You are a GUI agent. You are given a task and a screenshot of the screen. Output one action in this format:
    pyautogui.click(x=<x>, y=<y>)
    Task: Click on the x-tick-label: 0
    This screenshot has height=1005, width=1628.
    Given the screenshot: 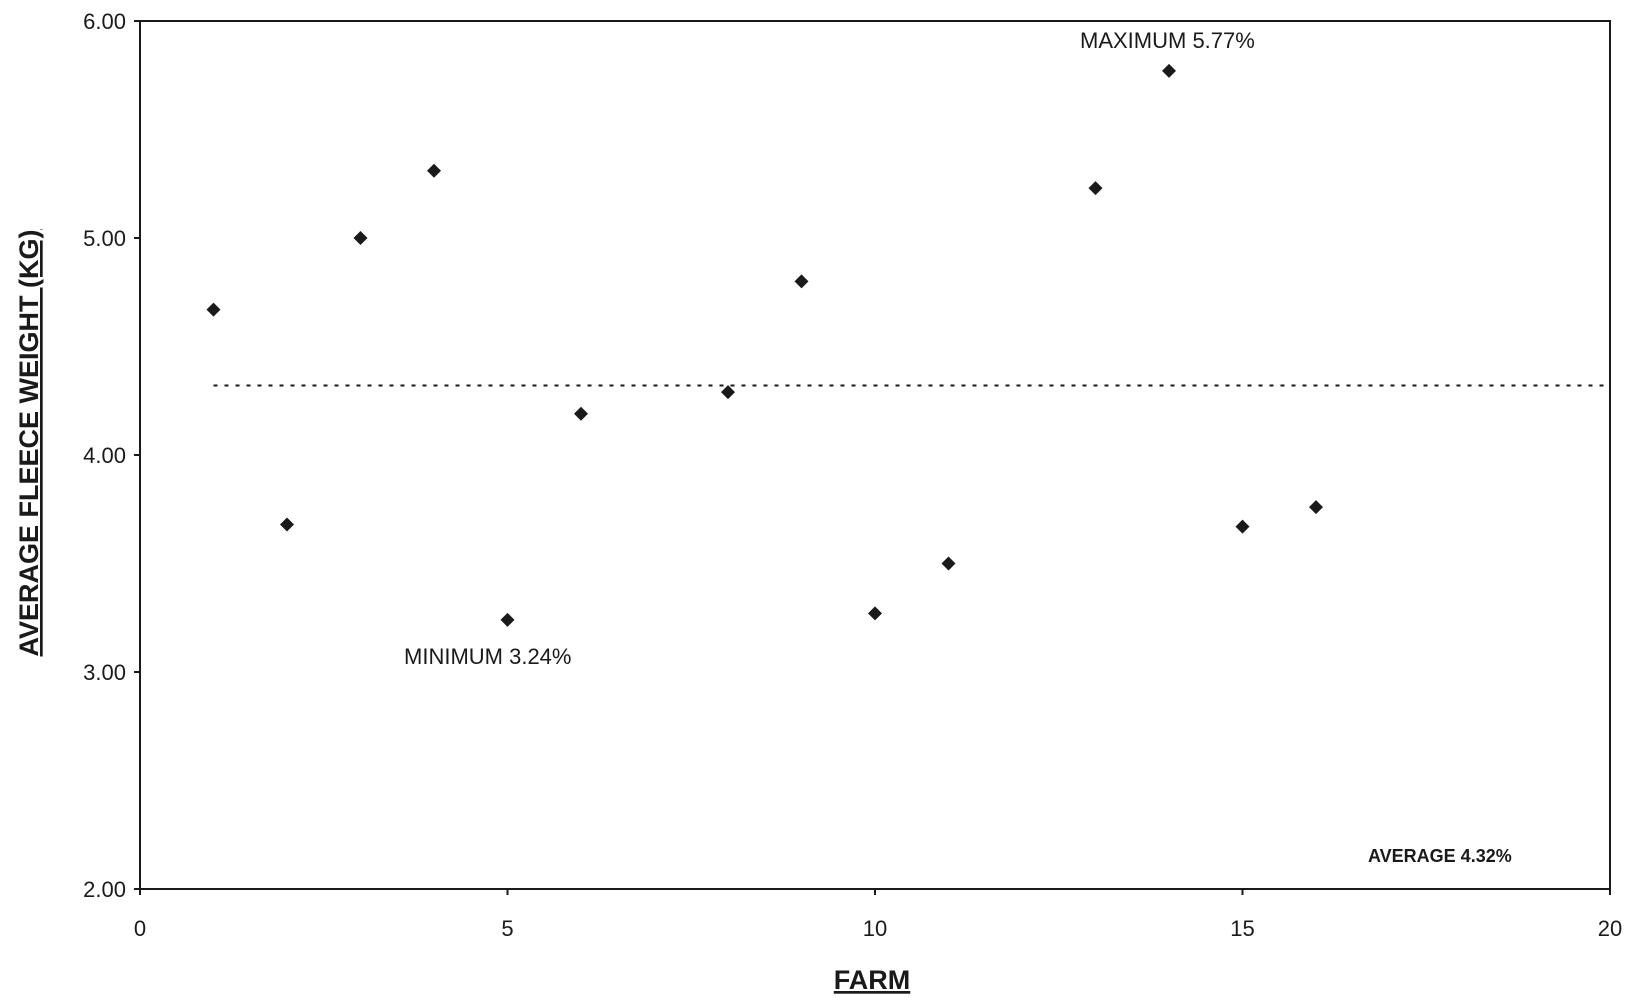 What is the action you would take?
    pyautogui.click(x=140, y=928)
    